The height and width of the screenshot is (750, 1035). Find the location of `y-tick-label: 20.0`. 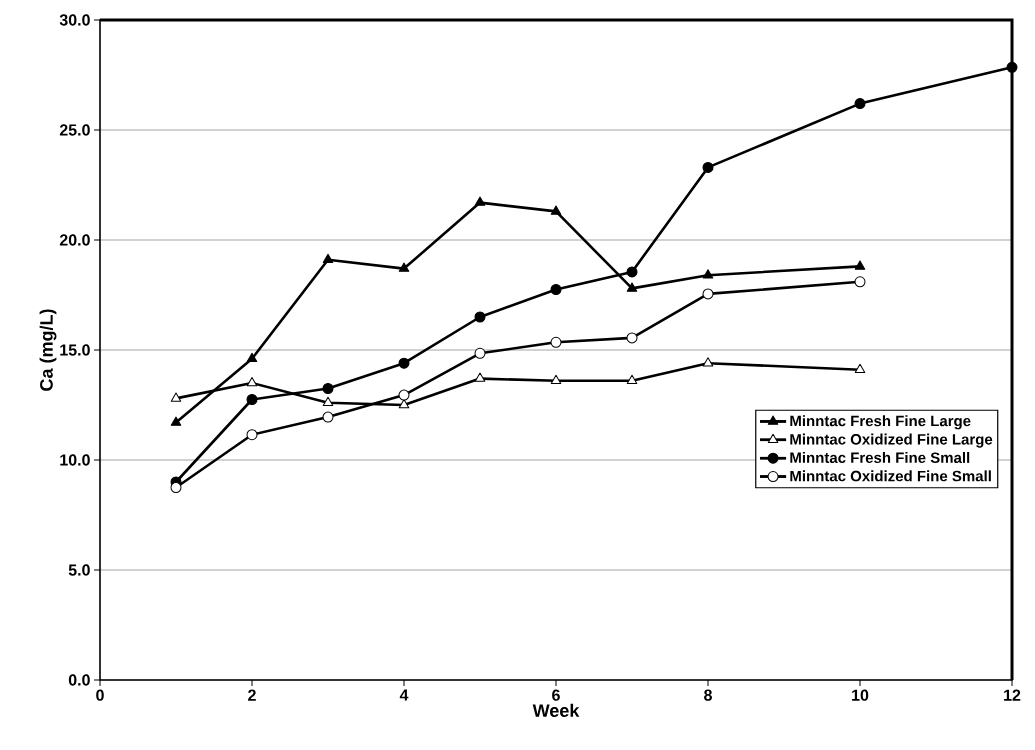

y-tick-label: 20.0 is located at coordinates (74, 240).